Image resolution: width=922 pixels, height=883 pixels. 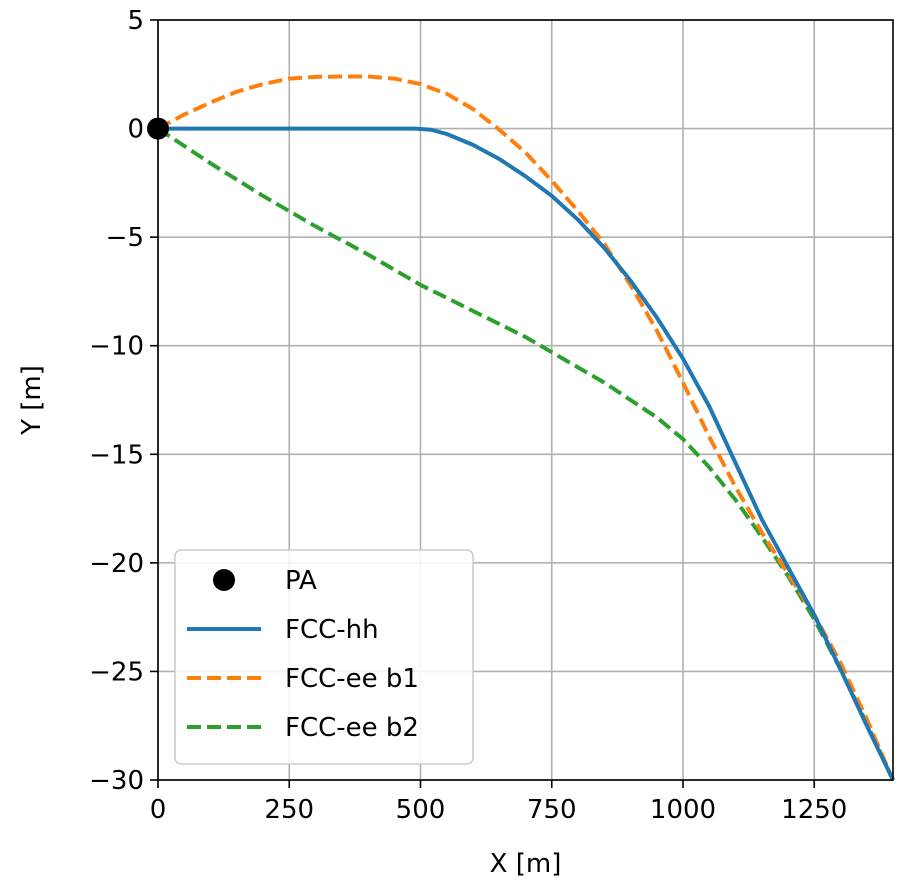 What do you see at coordinates (158, 810) in the screenshot?
I see `x-tick-label: 0` at bounding box center [158, 810].